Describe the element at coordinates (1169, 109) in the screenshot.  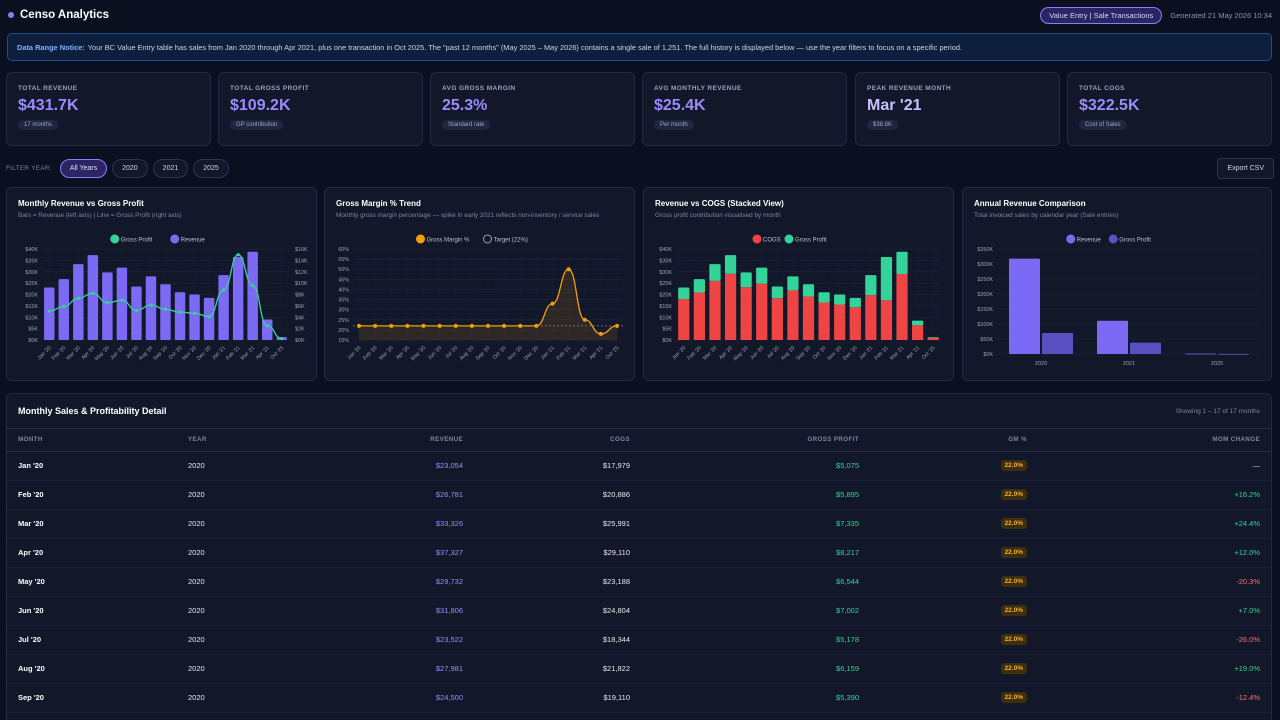
I see `kpi-total-cogs: Total COGS $322.5K Cost of Sales` at that location.